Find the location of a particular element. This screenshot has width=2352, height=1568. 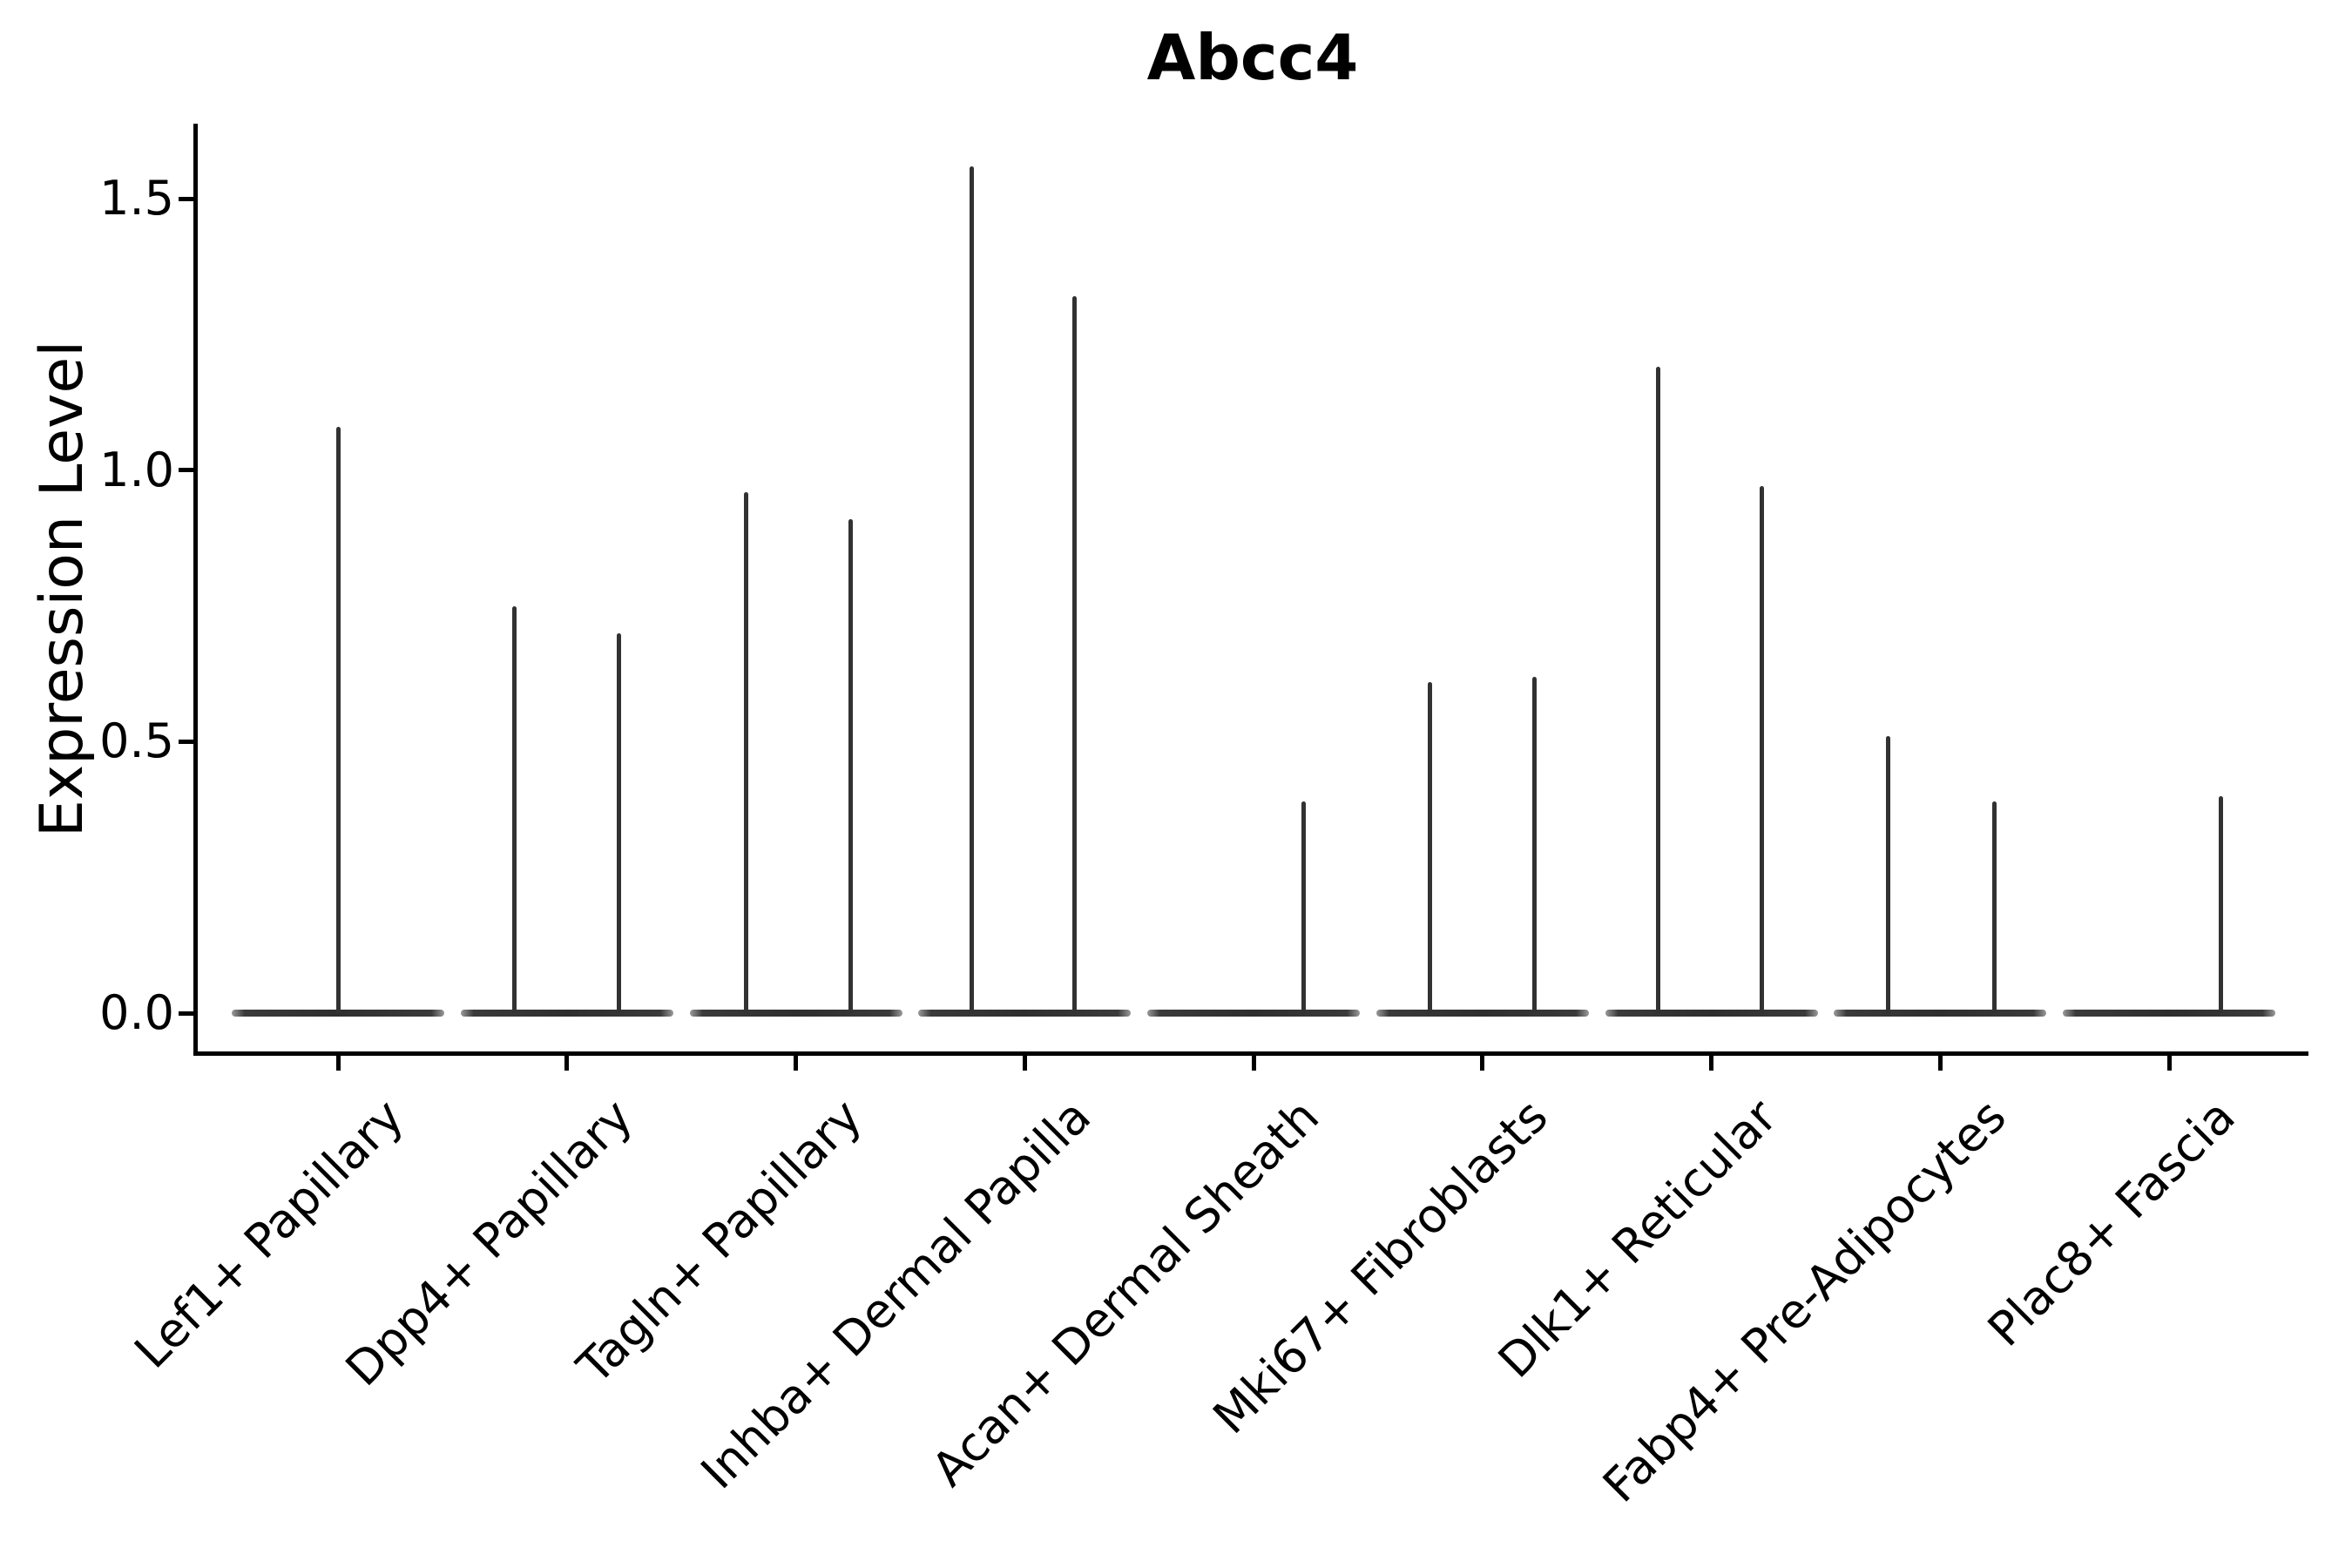

x-axis-spine is located at coordinates (1250, 1054).